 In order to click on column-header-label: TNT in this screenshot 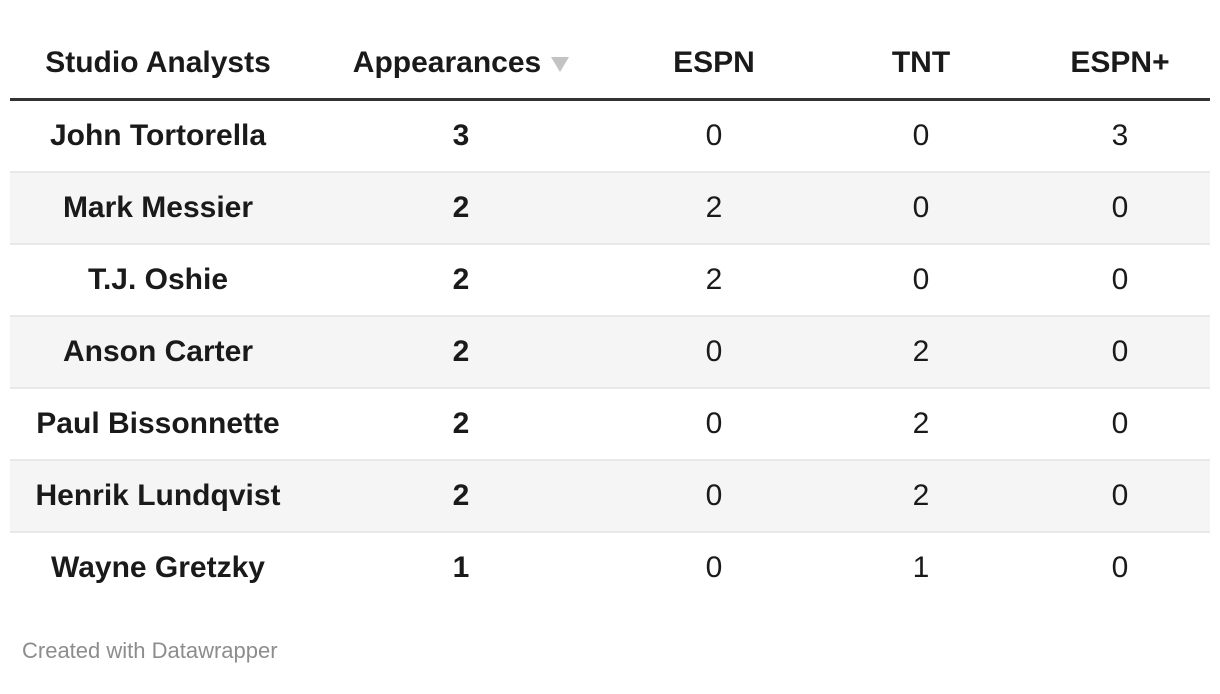, I will do `click(921, 62)`.